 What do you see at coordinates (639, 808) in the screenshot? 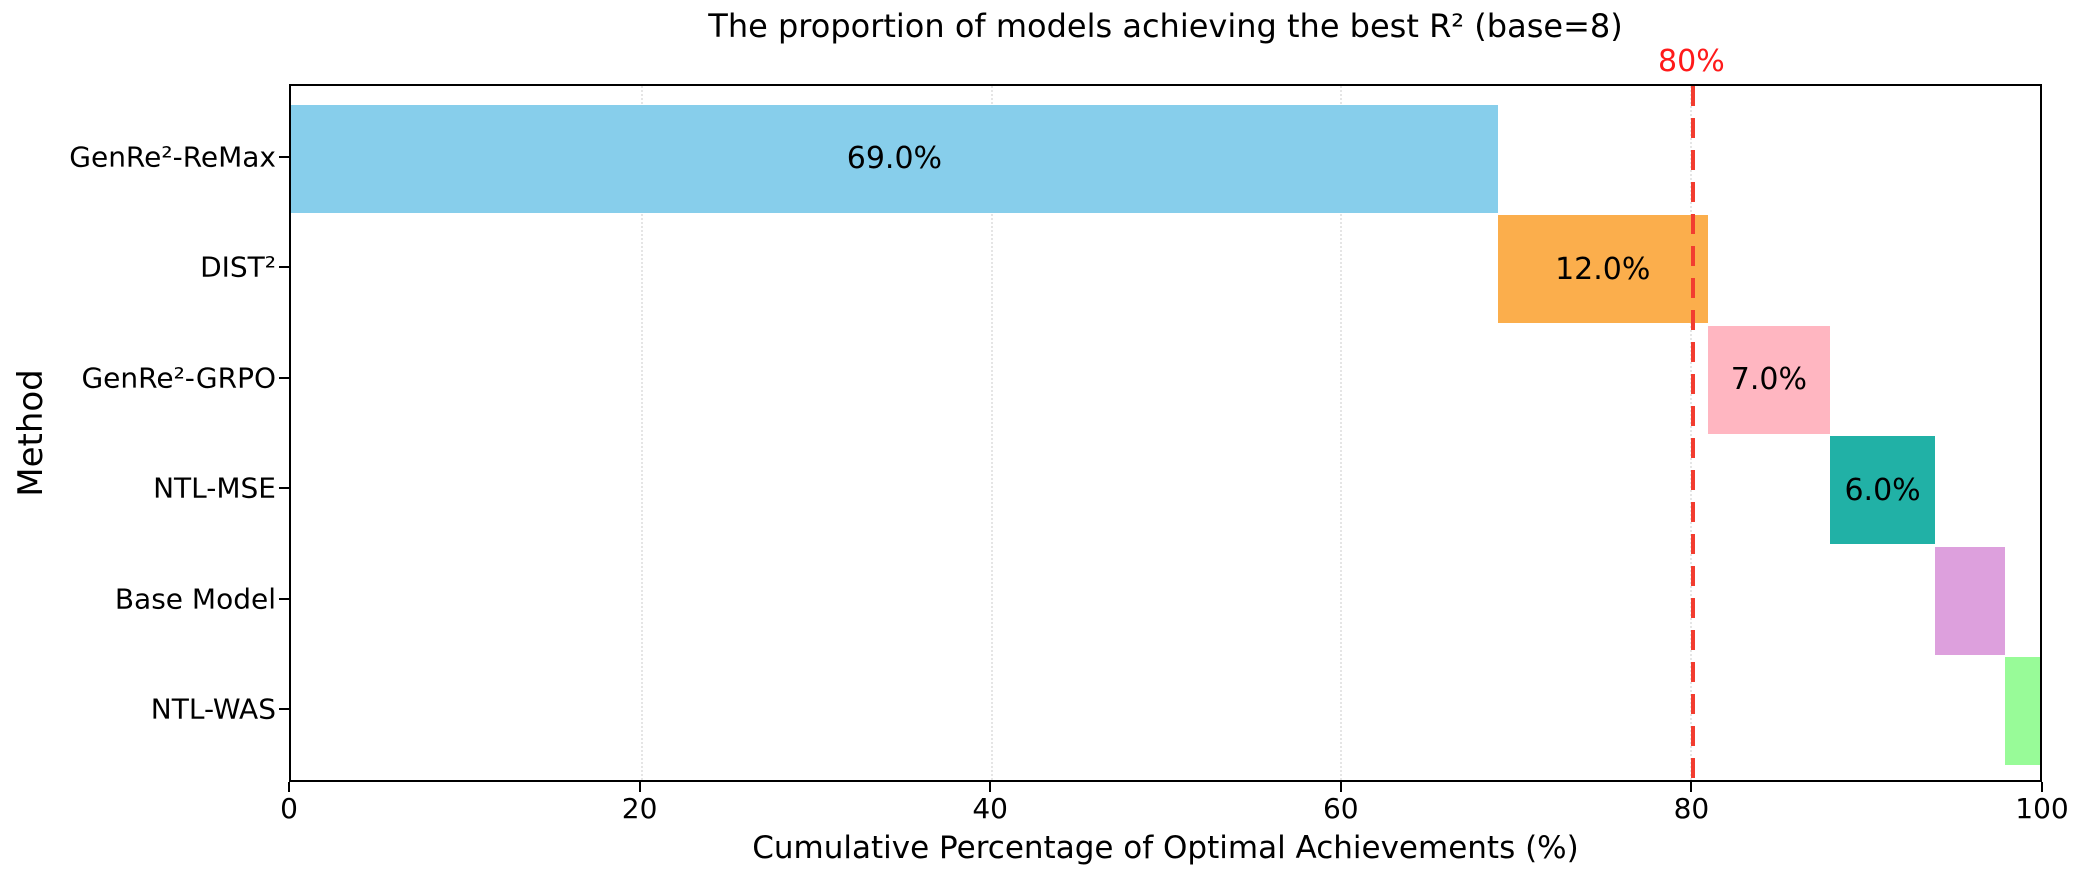
I see `x-tick-label-20: 20` at bounding box center [639, 808].